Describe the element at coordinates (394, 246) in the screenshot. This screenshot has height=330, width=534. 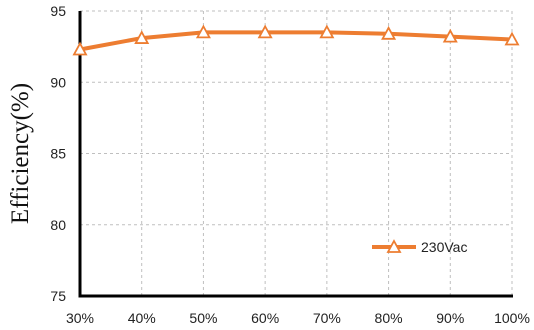
I see `legend-marker` at that location.